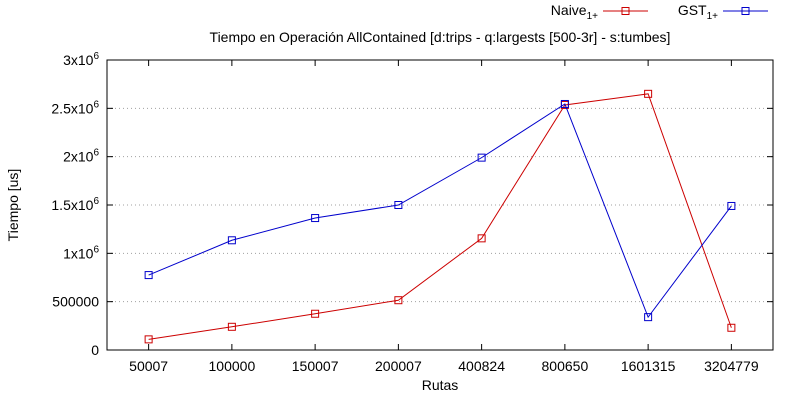 The height and width of the screenshot is (400, 800). What do you see at coordinates (481, 366) in the screenshot?
I see `x-tick-label: 400824` at bounding box center [481, 366].